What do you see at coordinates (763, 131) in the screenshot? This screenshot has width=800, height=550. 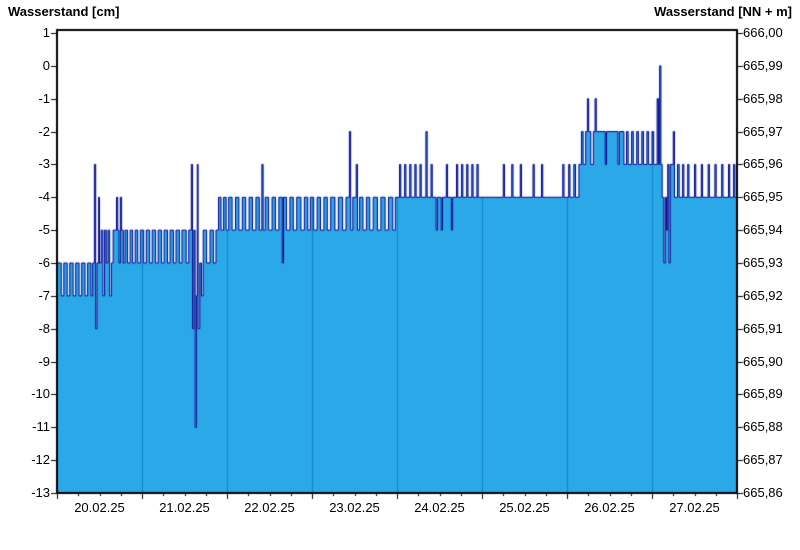 I see `right-axis-tick-label: 665,97` at bounding box center [763, 131].